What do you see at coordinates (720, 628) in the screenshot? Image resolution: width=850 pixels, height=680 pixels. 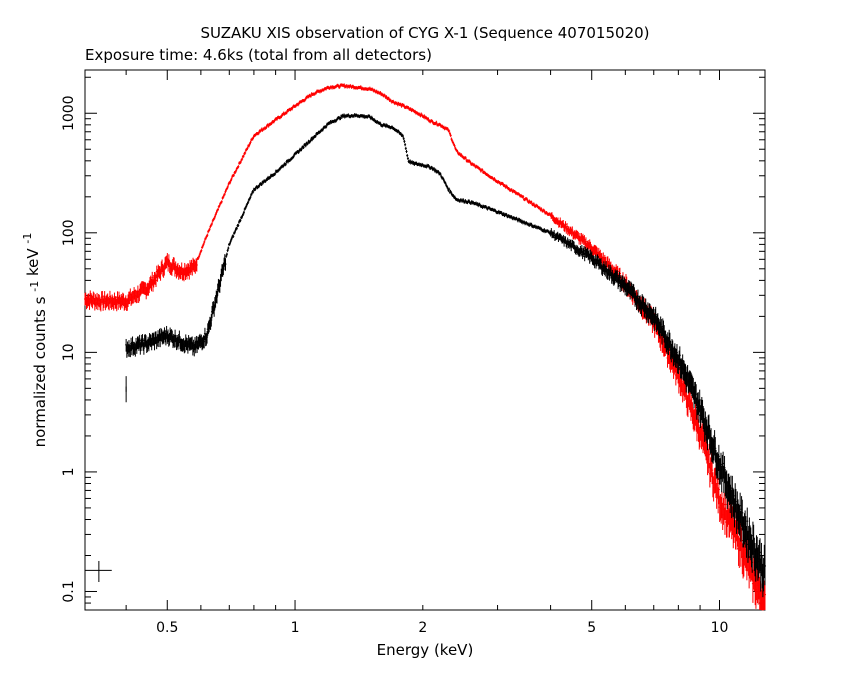 I see `x-tick-label: 10` at bounding box center [720, 628].